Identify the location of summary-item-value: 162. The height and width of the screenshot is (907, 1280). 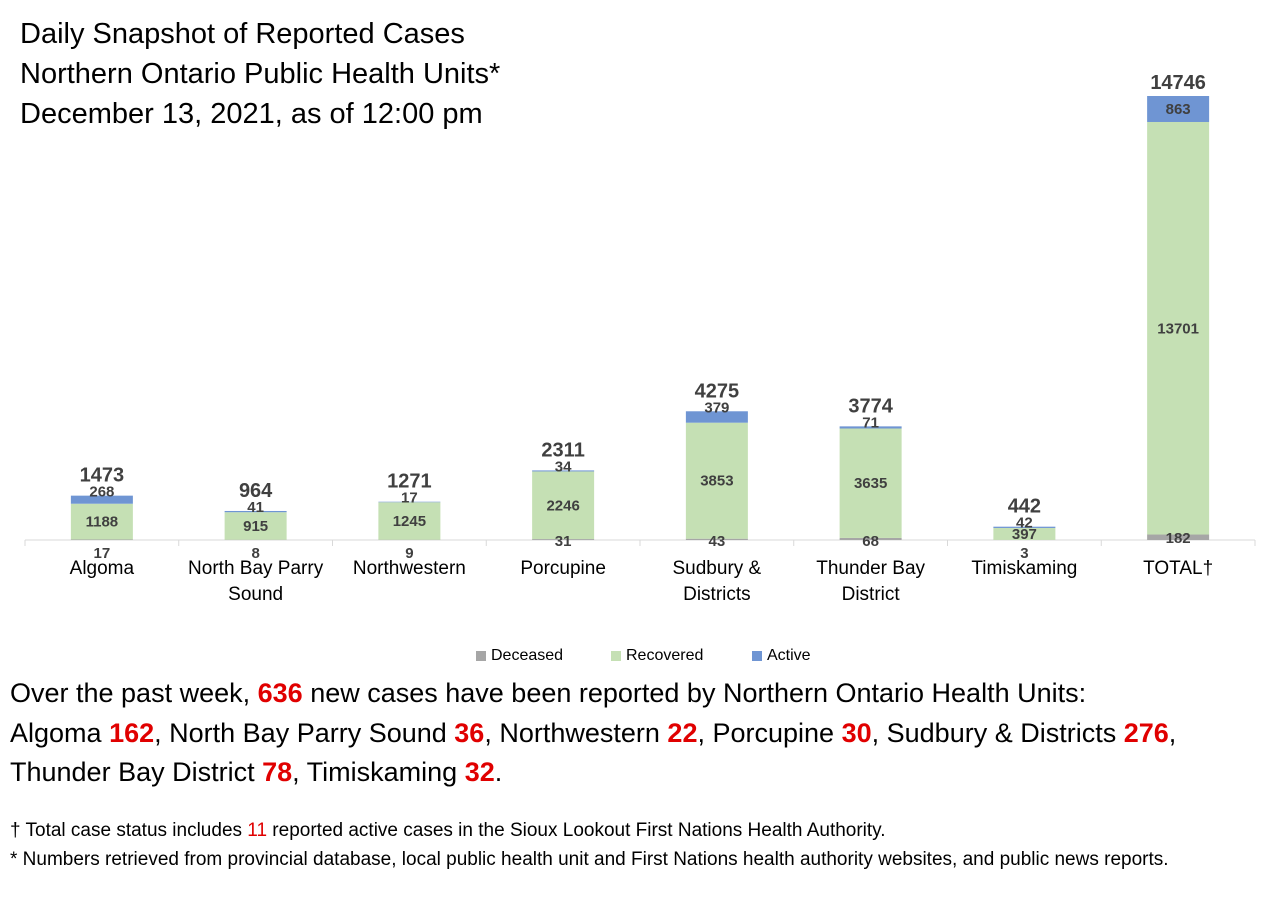
(132, 732).